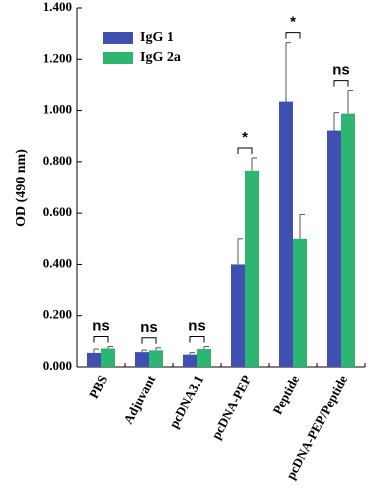 Image resolution: width=372 pixels, height=500 pixels. I want to click on y-tick-label: 0.400, so click(57, 262).